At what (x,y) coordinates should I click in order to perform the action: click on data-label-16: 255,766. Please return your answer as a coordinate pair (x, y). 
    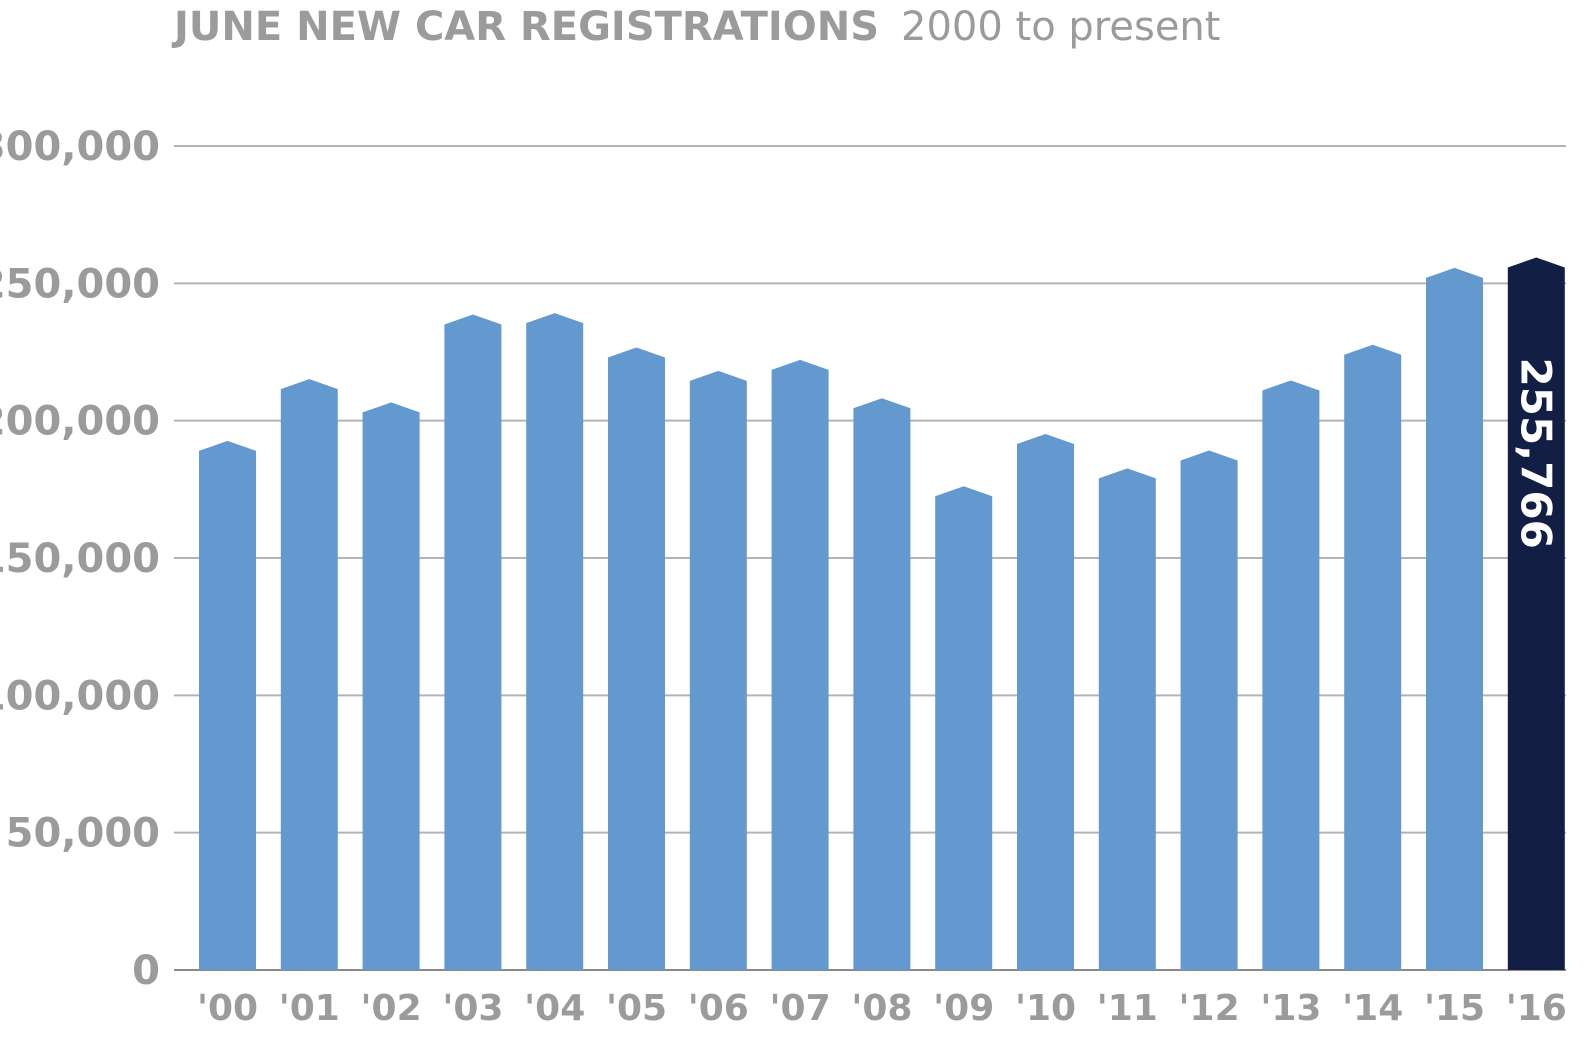
    Looking at the image, I should click on (1535, 452).